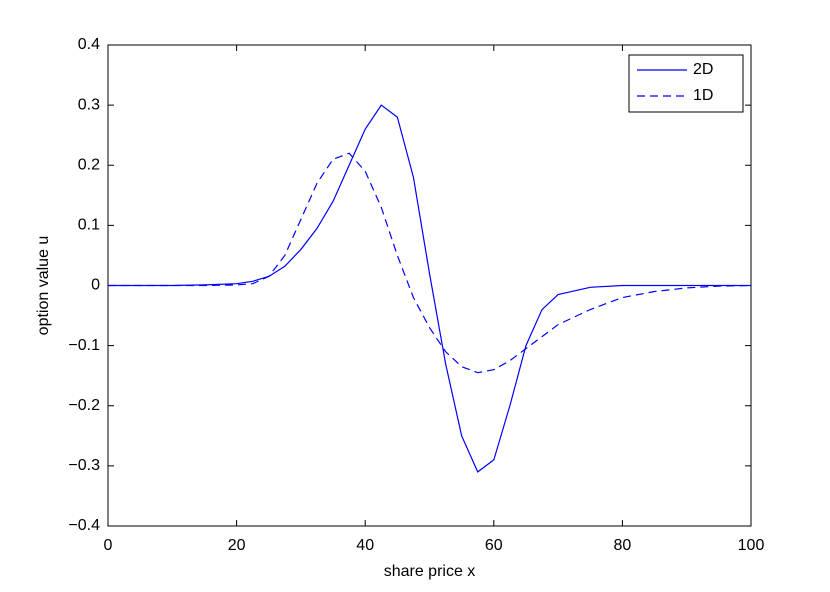  What do you see at coordinates (89, 164) in the screenshot?
I see `y-tick-label: 0.2` at bounding box center [89, 164].